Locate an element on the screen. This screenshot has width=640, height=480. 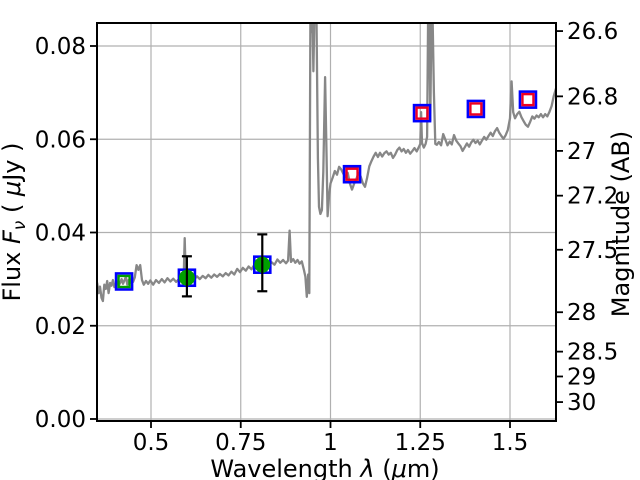
y-right-tick-label: 26.6 is located at coordinates (592, 32).